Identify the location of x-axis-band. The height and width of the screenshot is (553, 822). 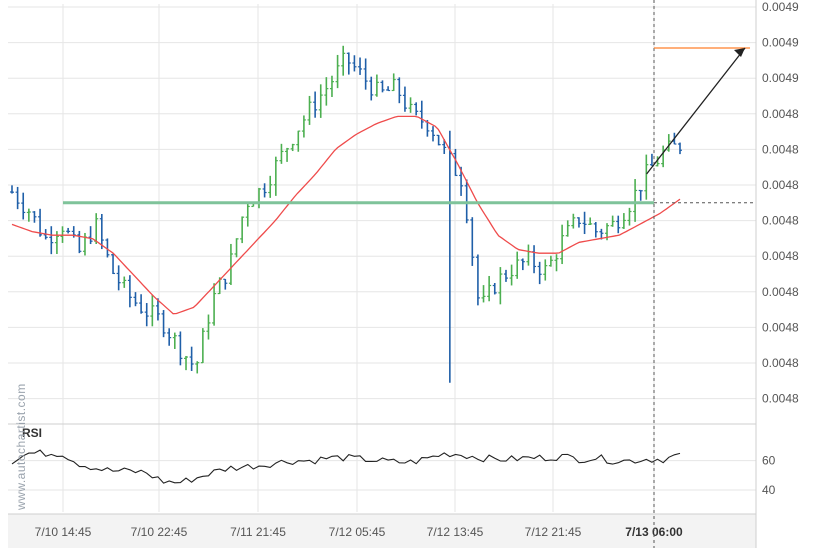
(382, 531).